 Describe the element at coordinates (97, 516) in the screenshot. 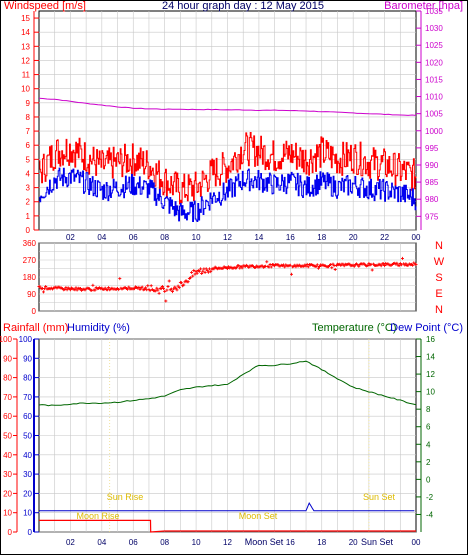

I see `moon-rise-label: Moon Rise` at that location.